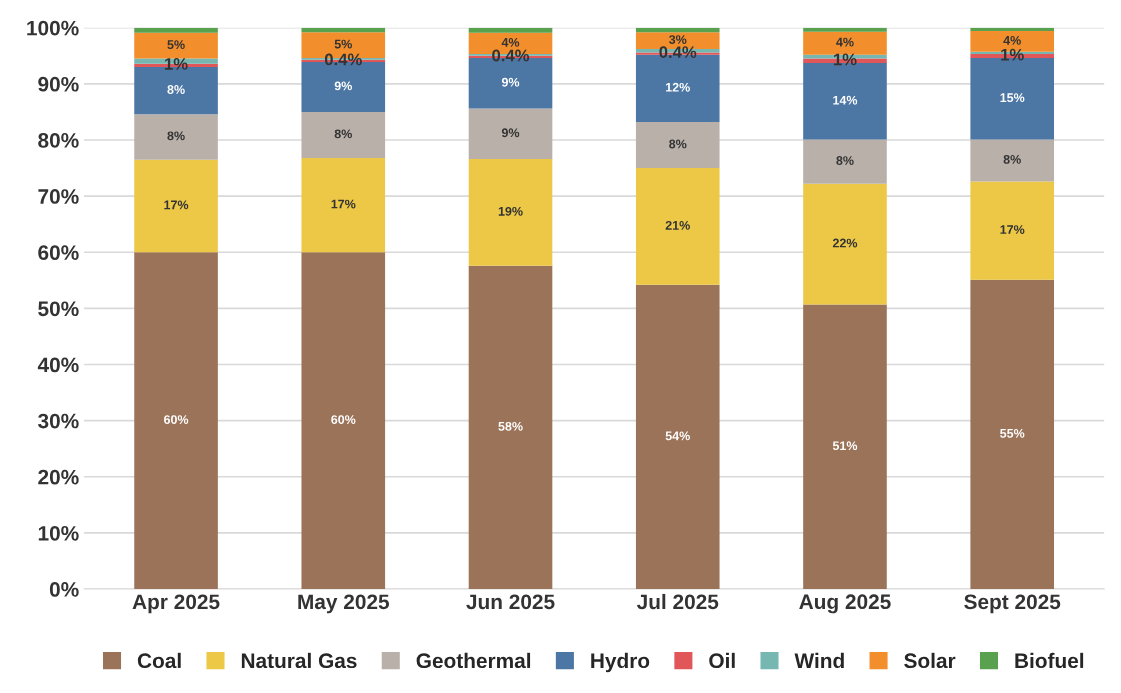  I want to click on y-tick-label: 10%, so click(58, 533).